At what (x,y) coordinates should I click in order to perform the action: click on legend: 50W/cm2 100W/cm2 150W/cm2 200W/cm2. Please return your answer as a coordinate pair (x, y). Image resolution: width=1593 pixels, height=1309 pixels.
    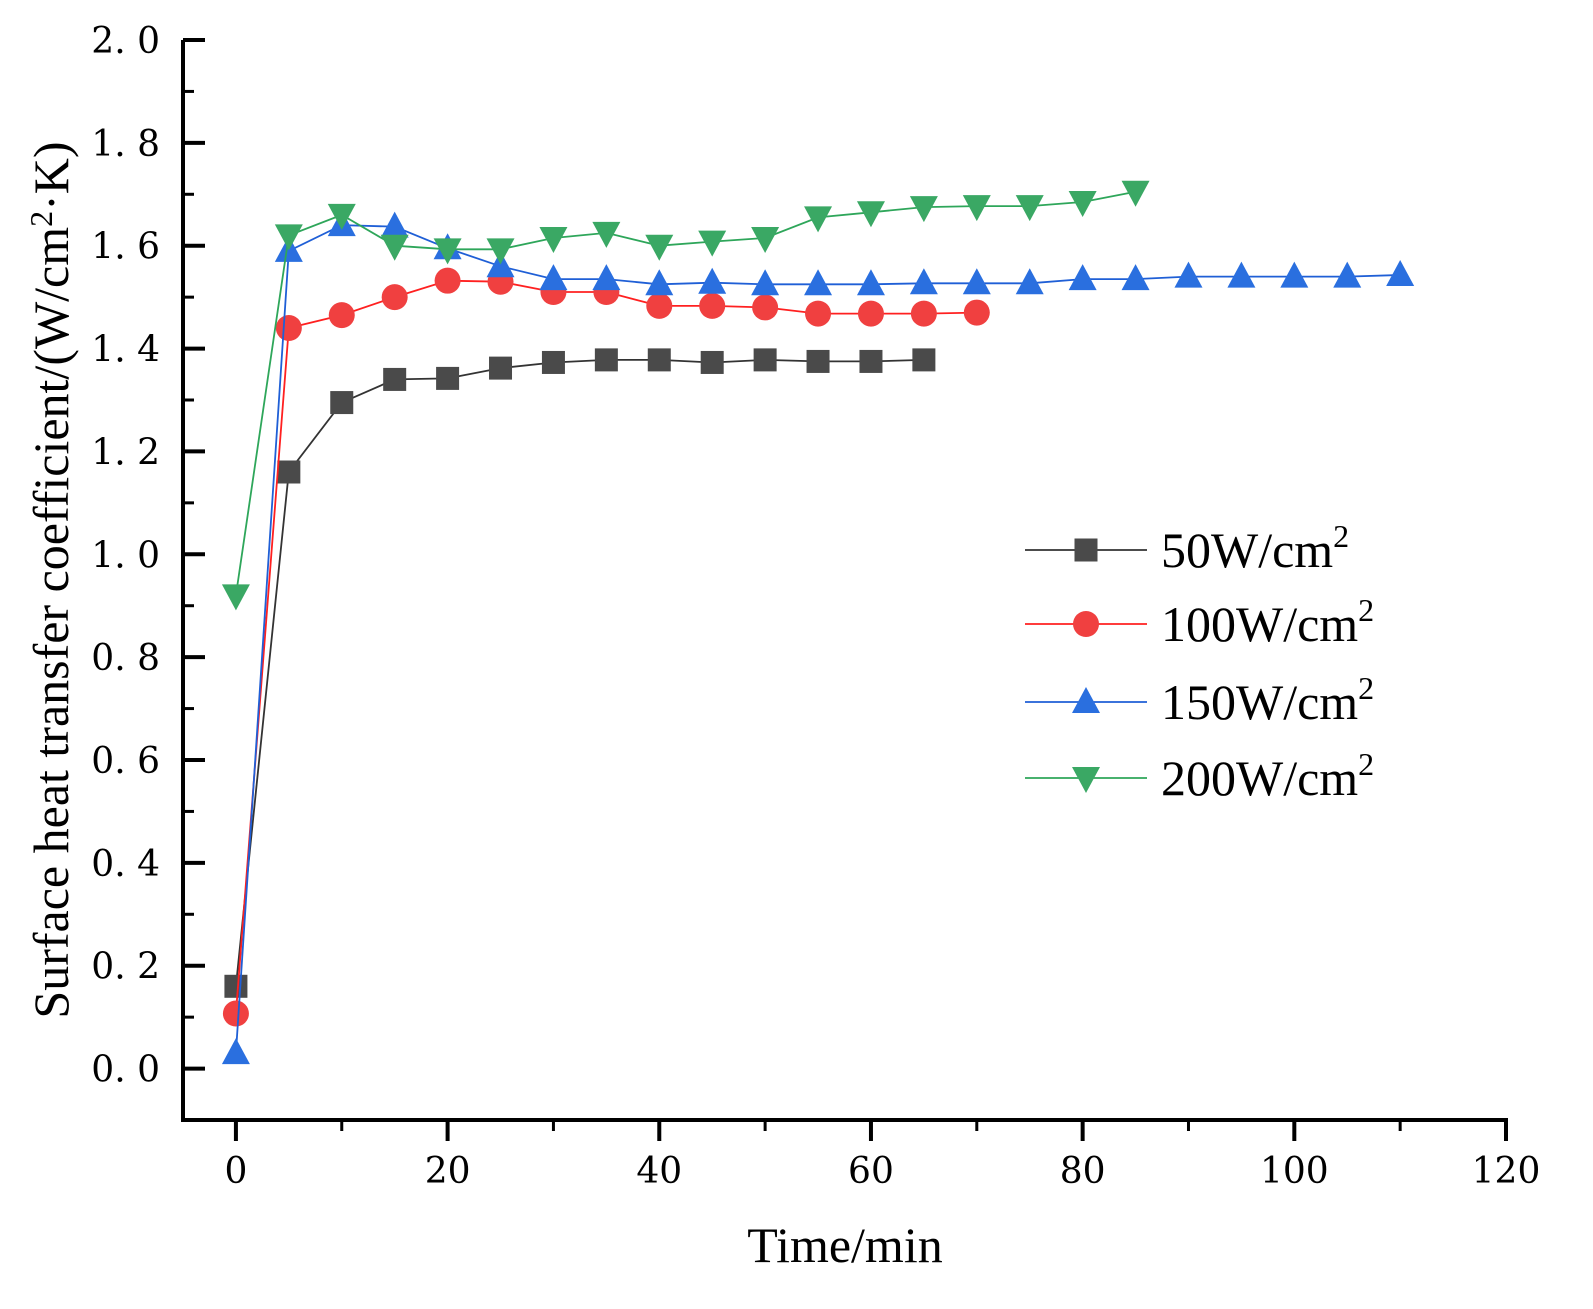
    Looking at the image, I should click on (1199, 662).